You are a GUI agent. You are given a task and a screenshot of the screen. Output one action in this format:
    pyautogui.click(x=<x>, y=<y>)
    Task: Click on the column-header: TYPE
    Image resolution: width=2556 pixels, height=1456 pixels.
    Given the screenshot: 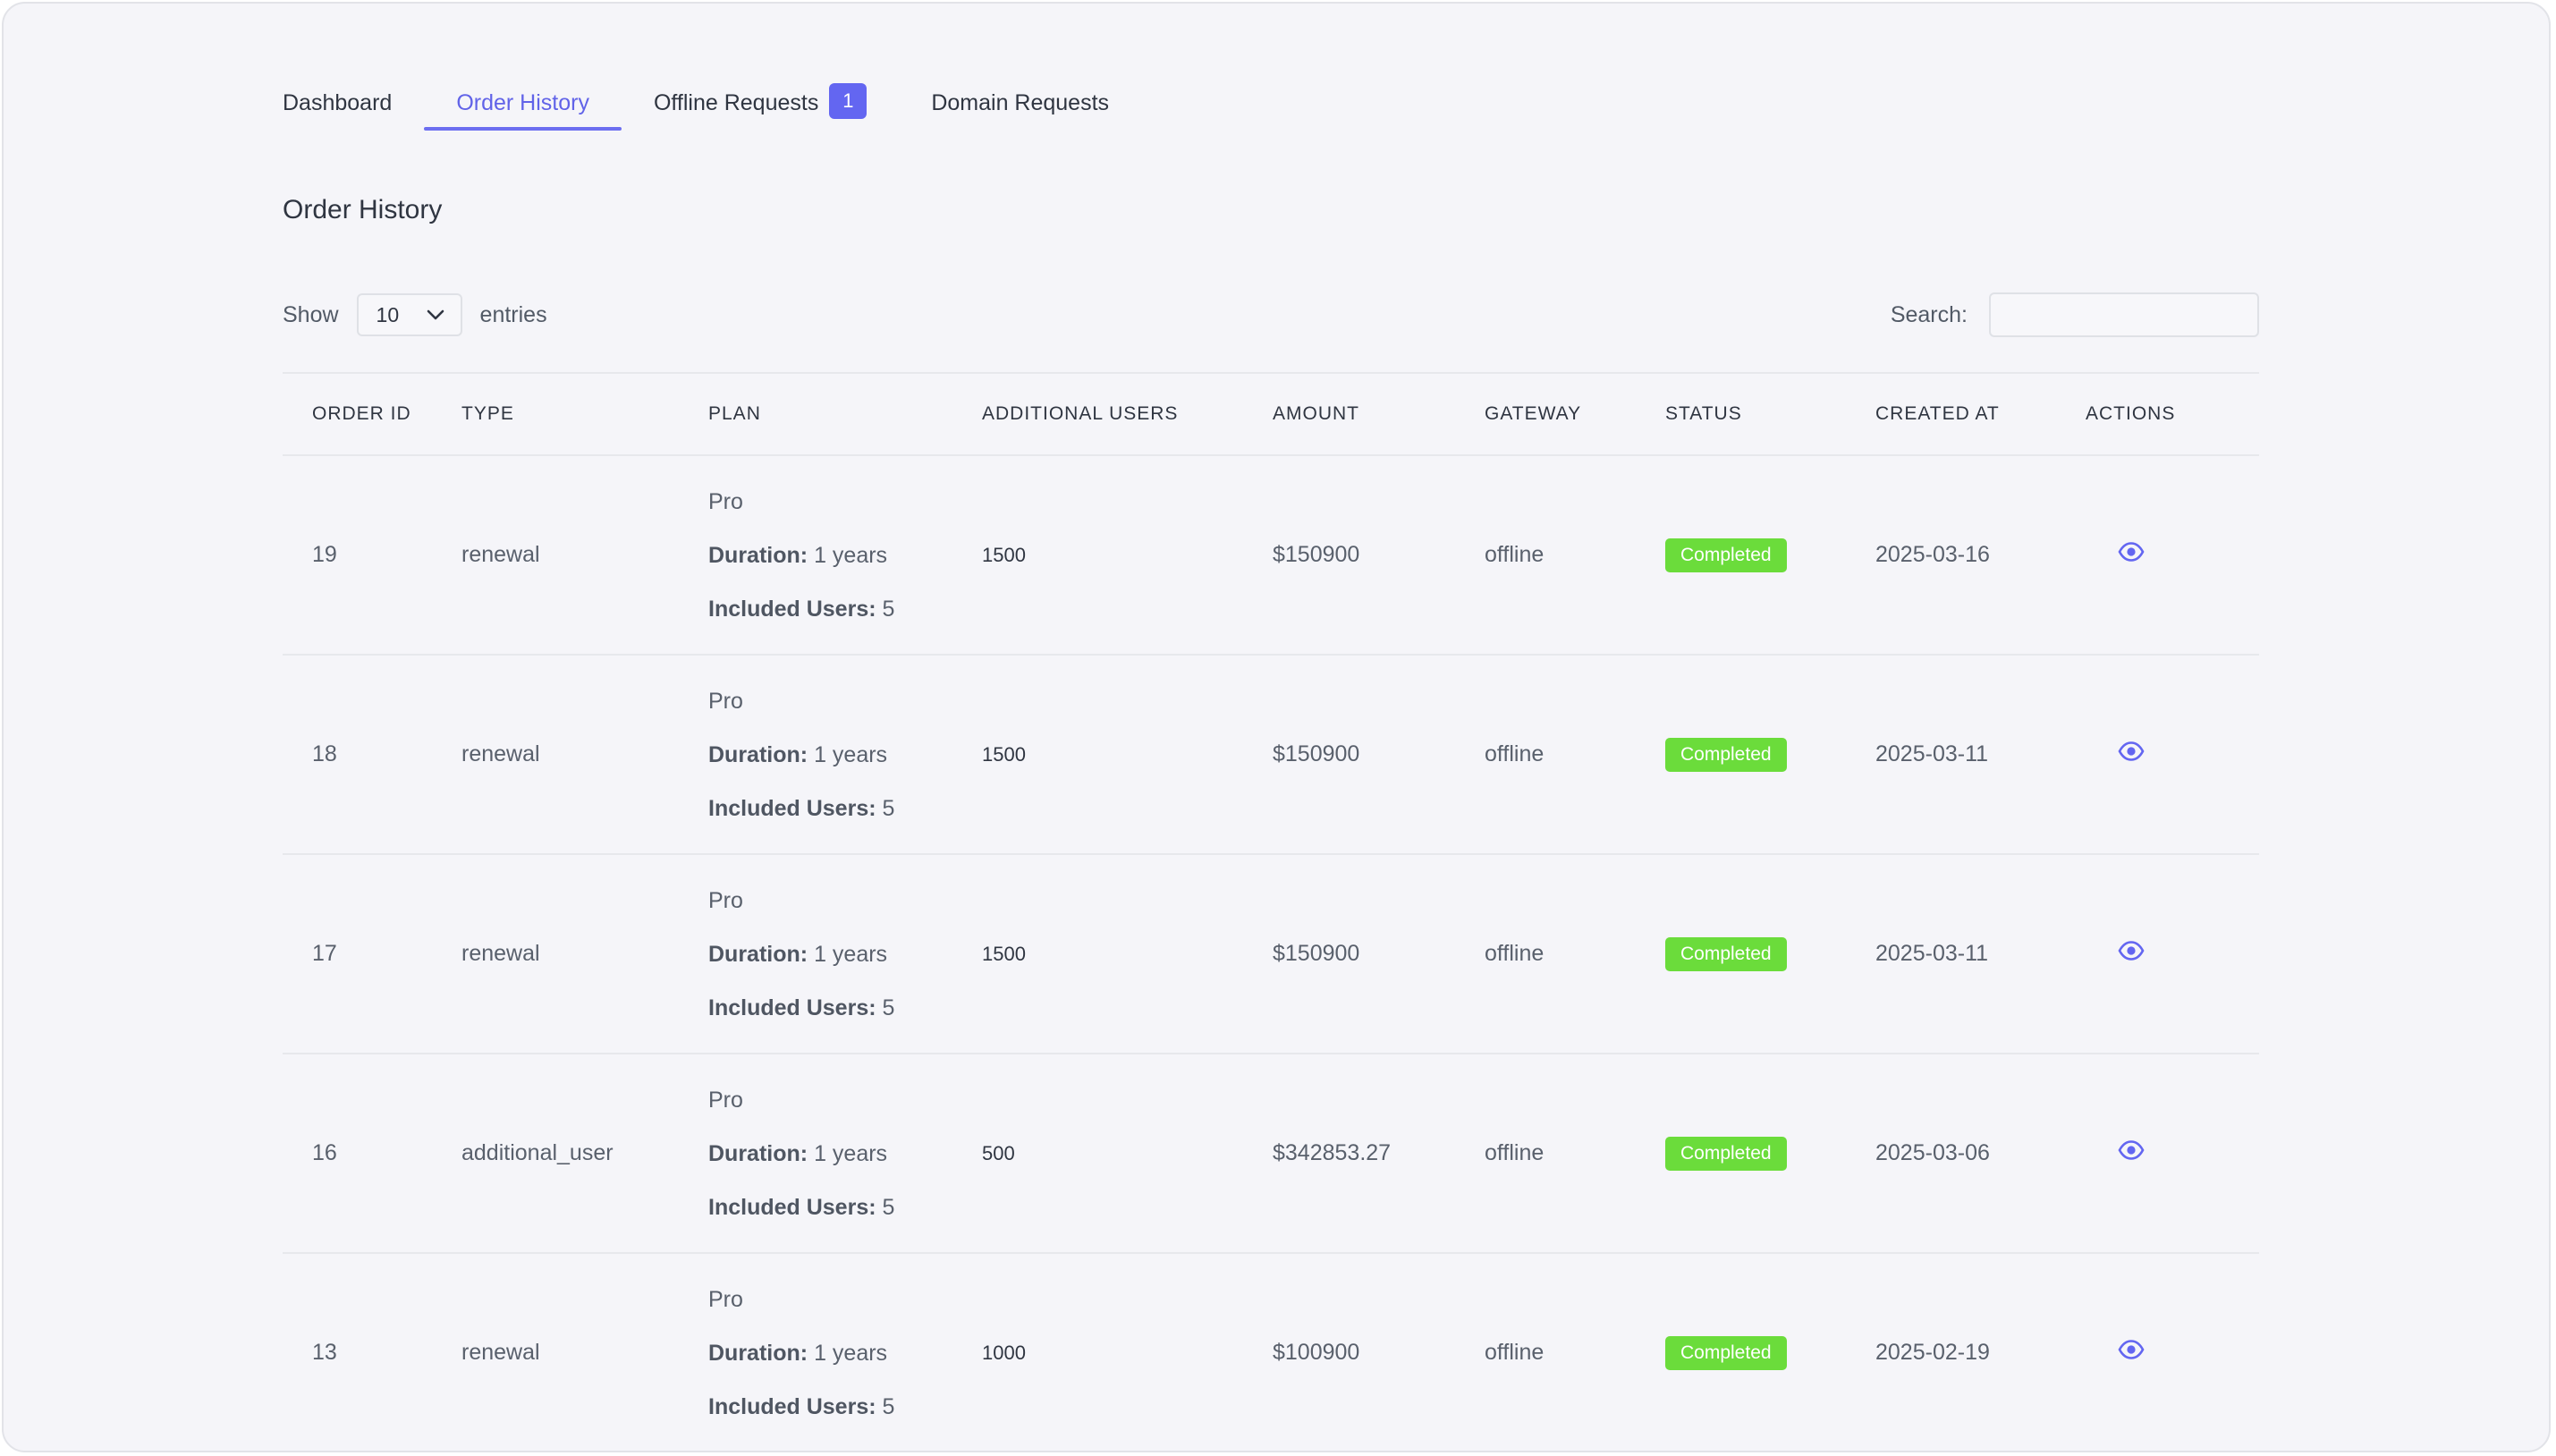 What is the action you would take?
    pyautogui.click(x=584, y=414)
    